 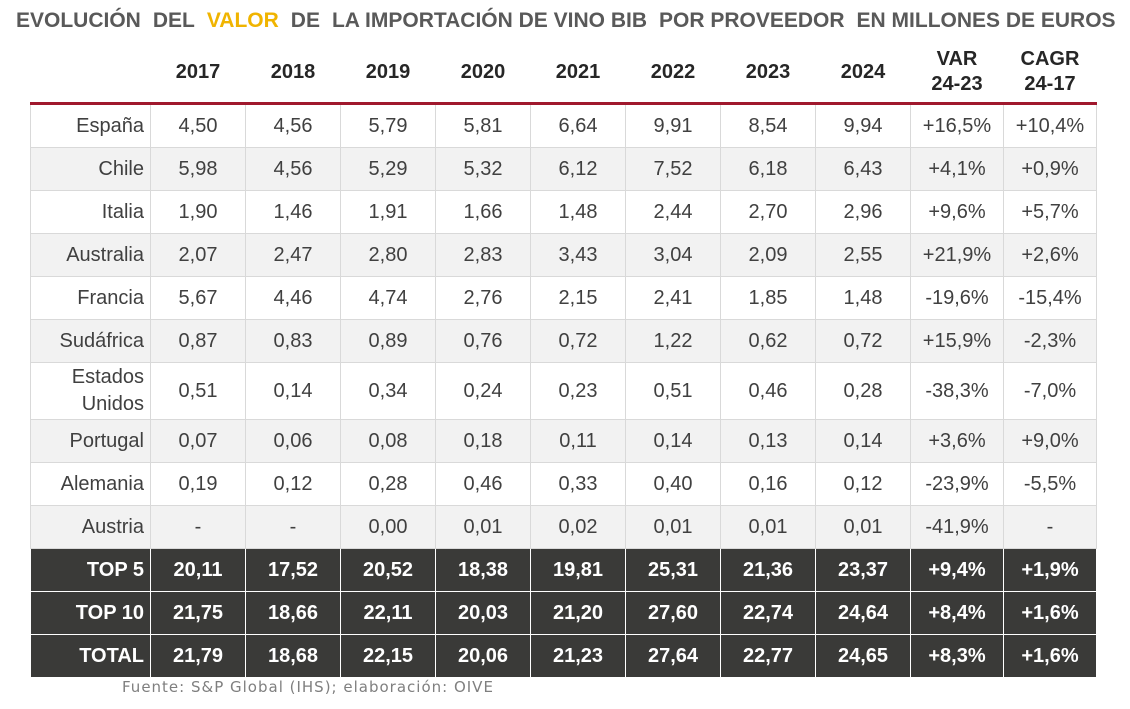 What do you see at coordinates (1050, 298) in the screenshot?
I see `table-cell: -15,4%` at bounding box center [1050, 298].